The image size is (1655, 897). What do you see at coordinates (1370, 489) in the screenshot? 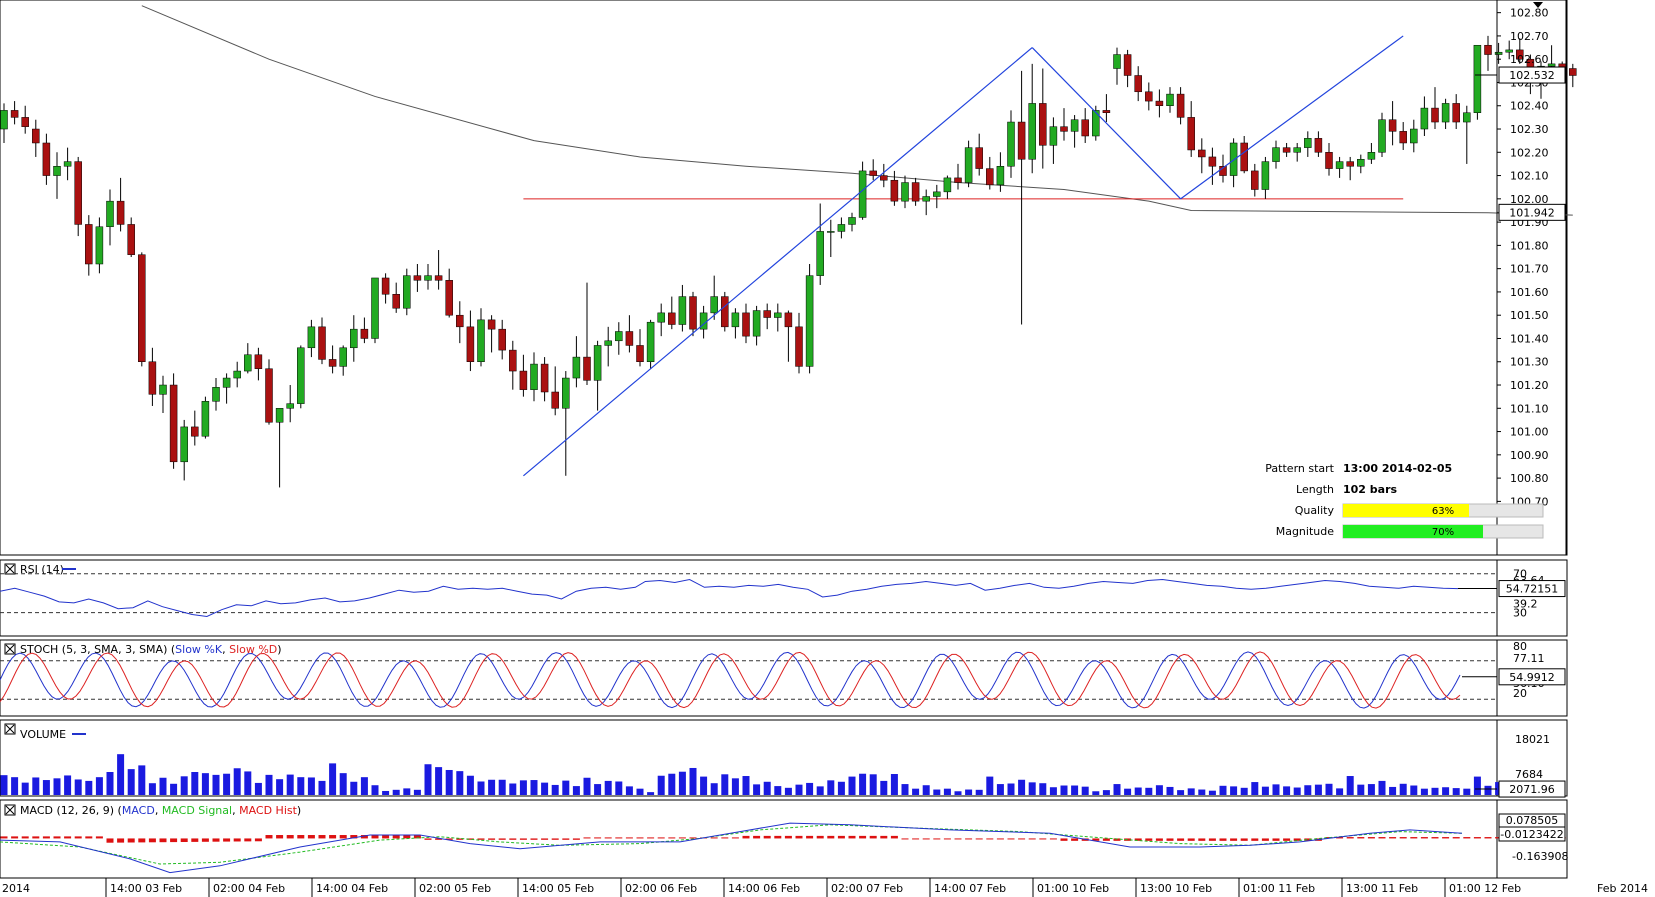
I see `length-value: 102 bars` at bounding box center [1370, 489].